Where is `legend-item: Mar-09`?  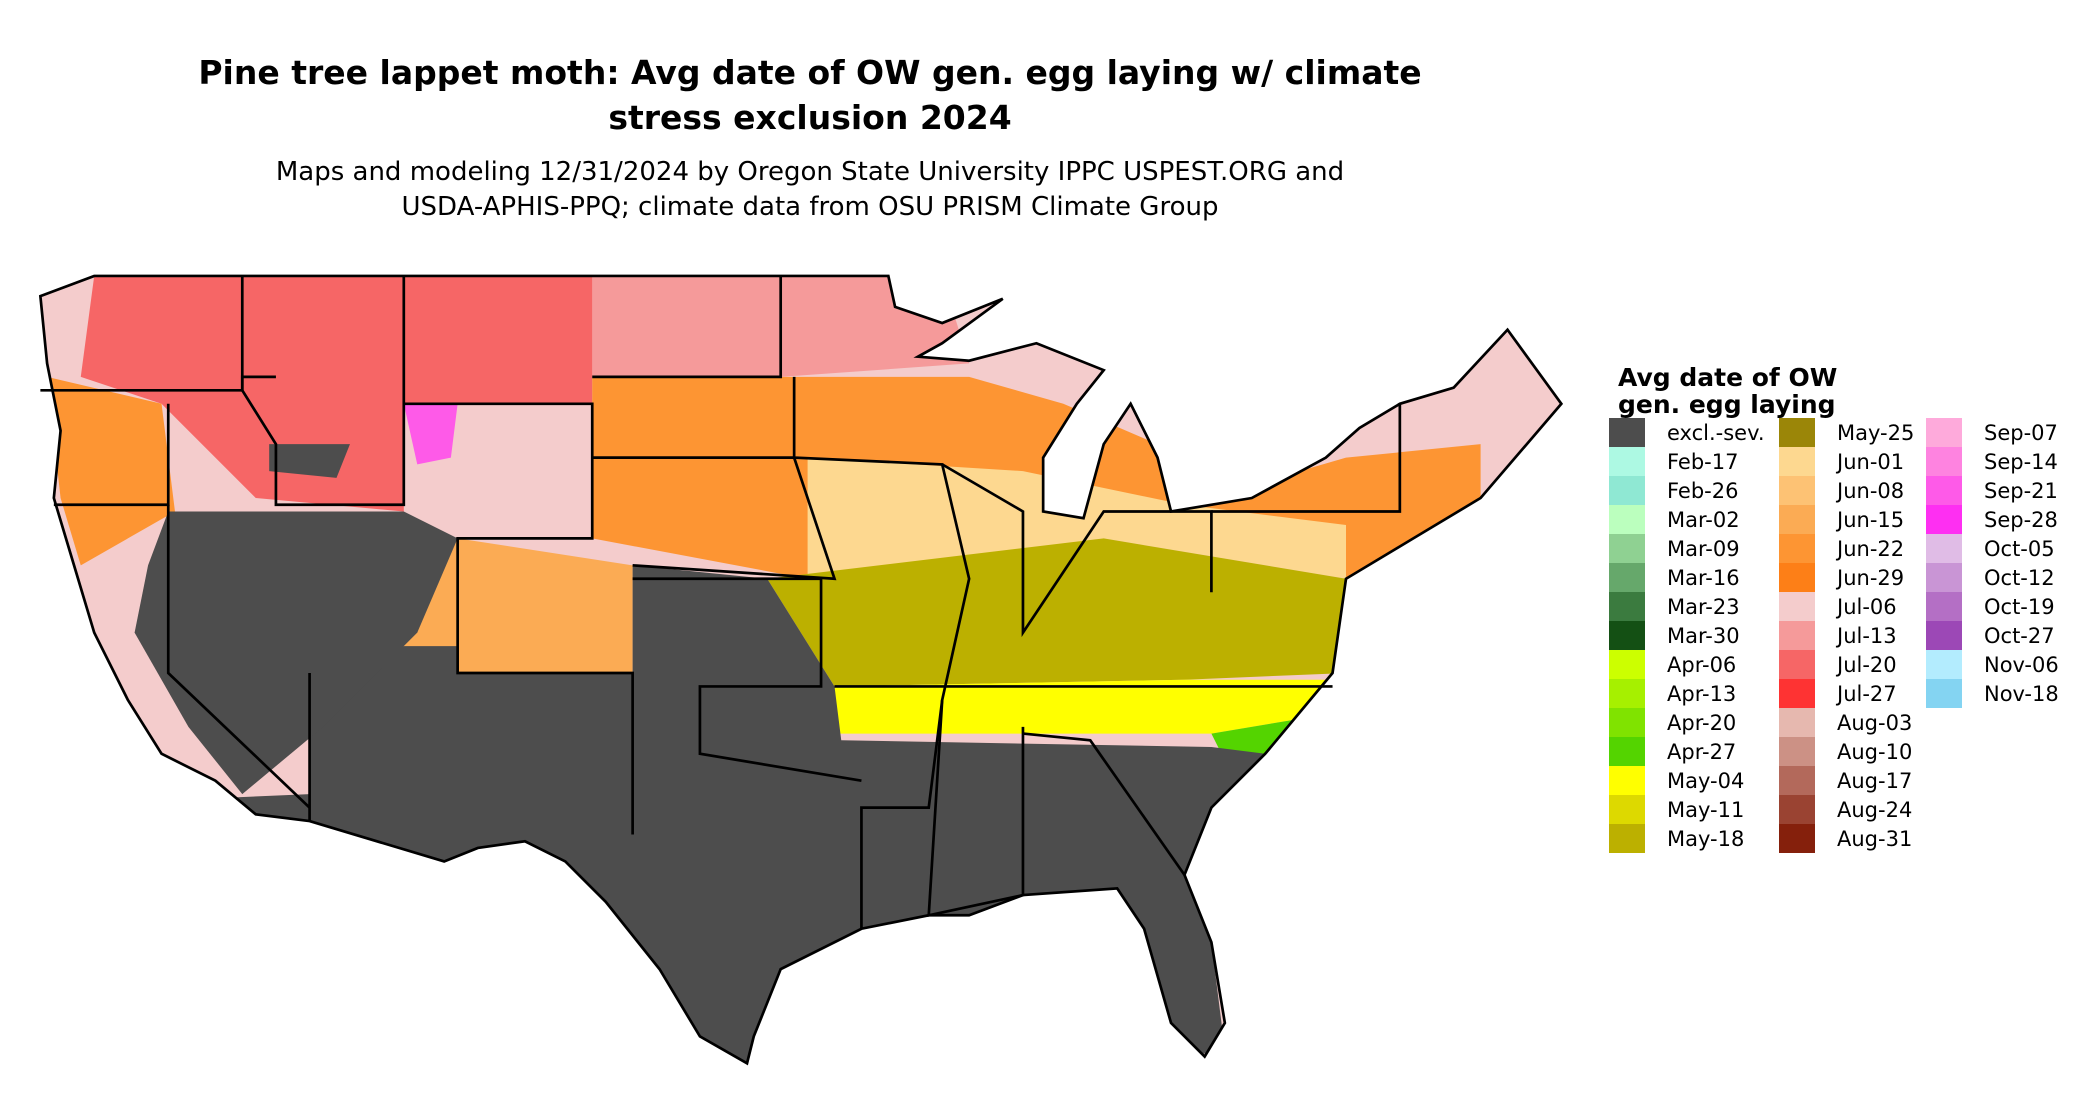
legend-item: Mar-09 is located at coordinates (1687, 548).